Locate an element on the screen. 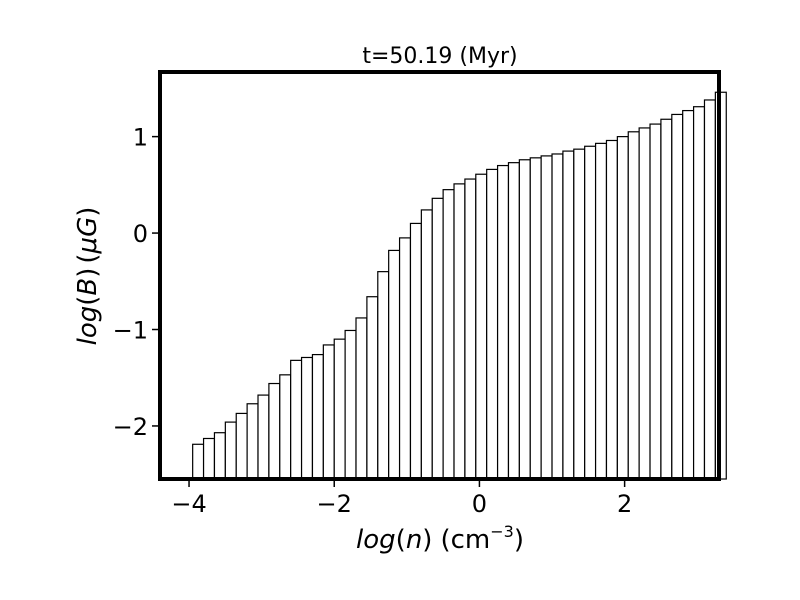  x-axis-label-unit: cm is located at coordinates (471, 540).